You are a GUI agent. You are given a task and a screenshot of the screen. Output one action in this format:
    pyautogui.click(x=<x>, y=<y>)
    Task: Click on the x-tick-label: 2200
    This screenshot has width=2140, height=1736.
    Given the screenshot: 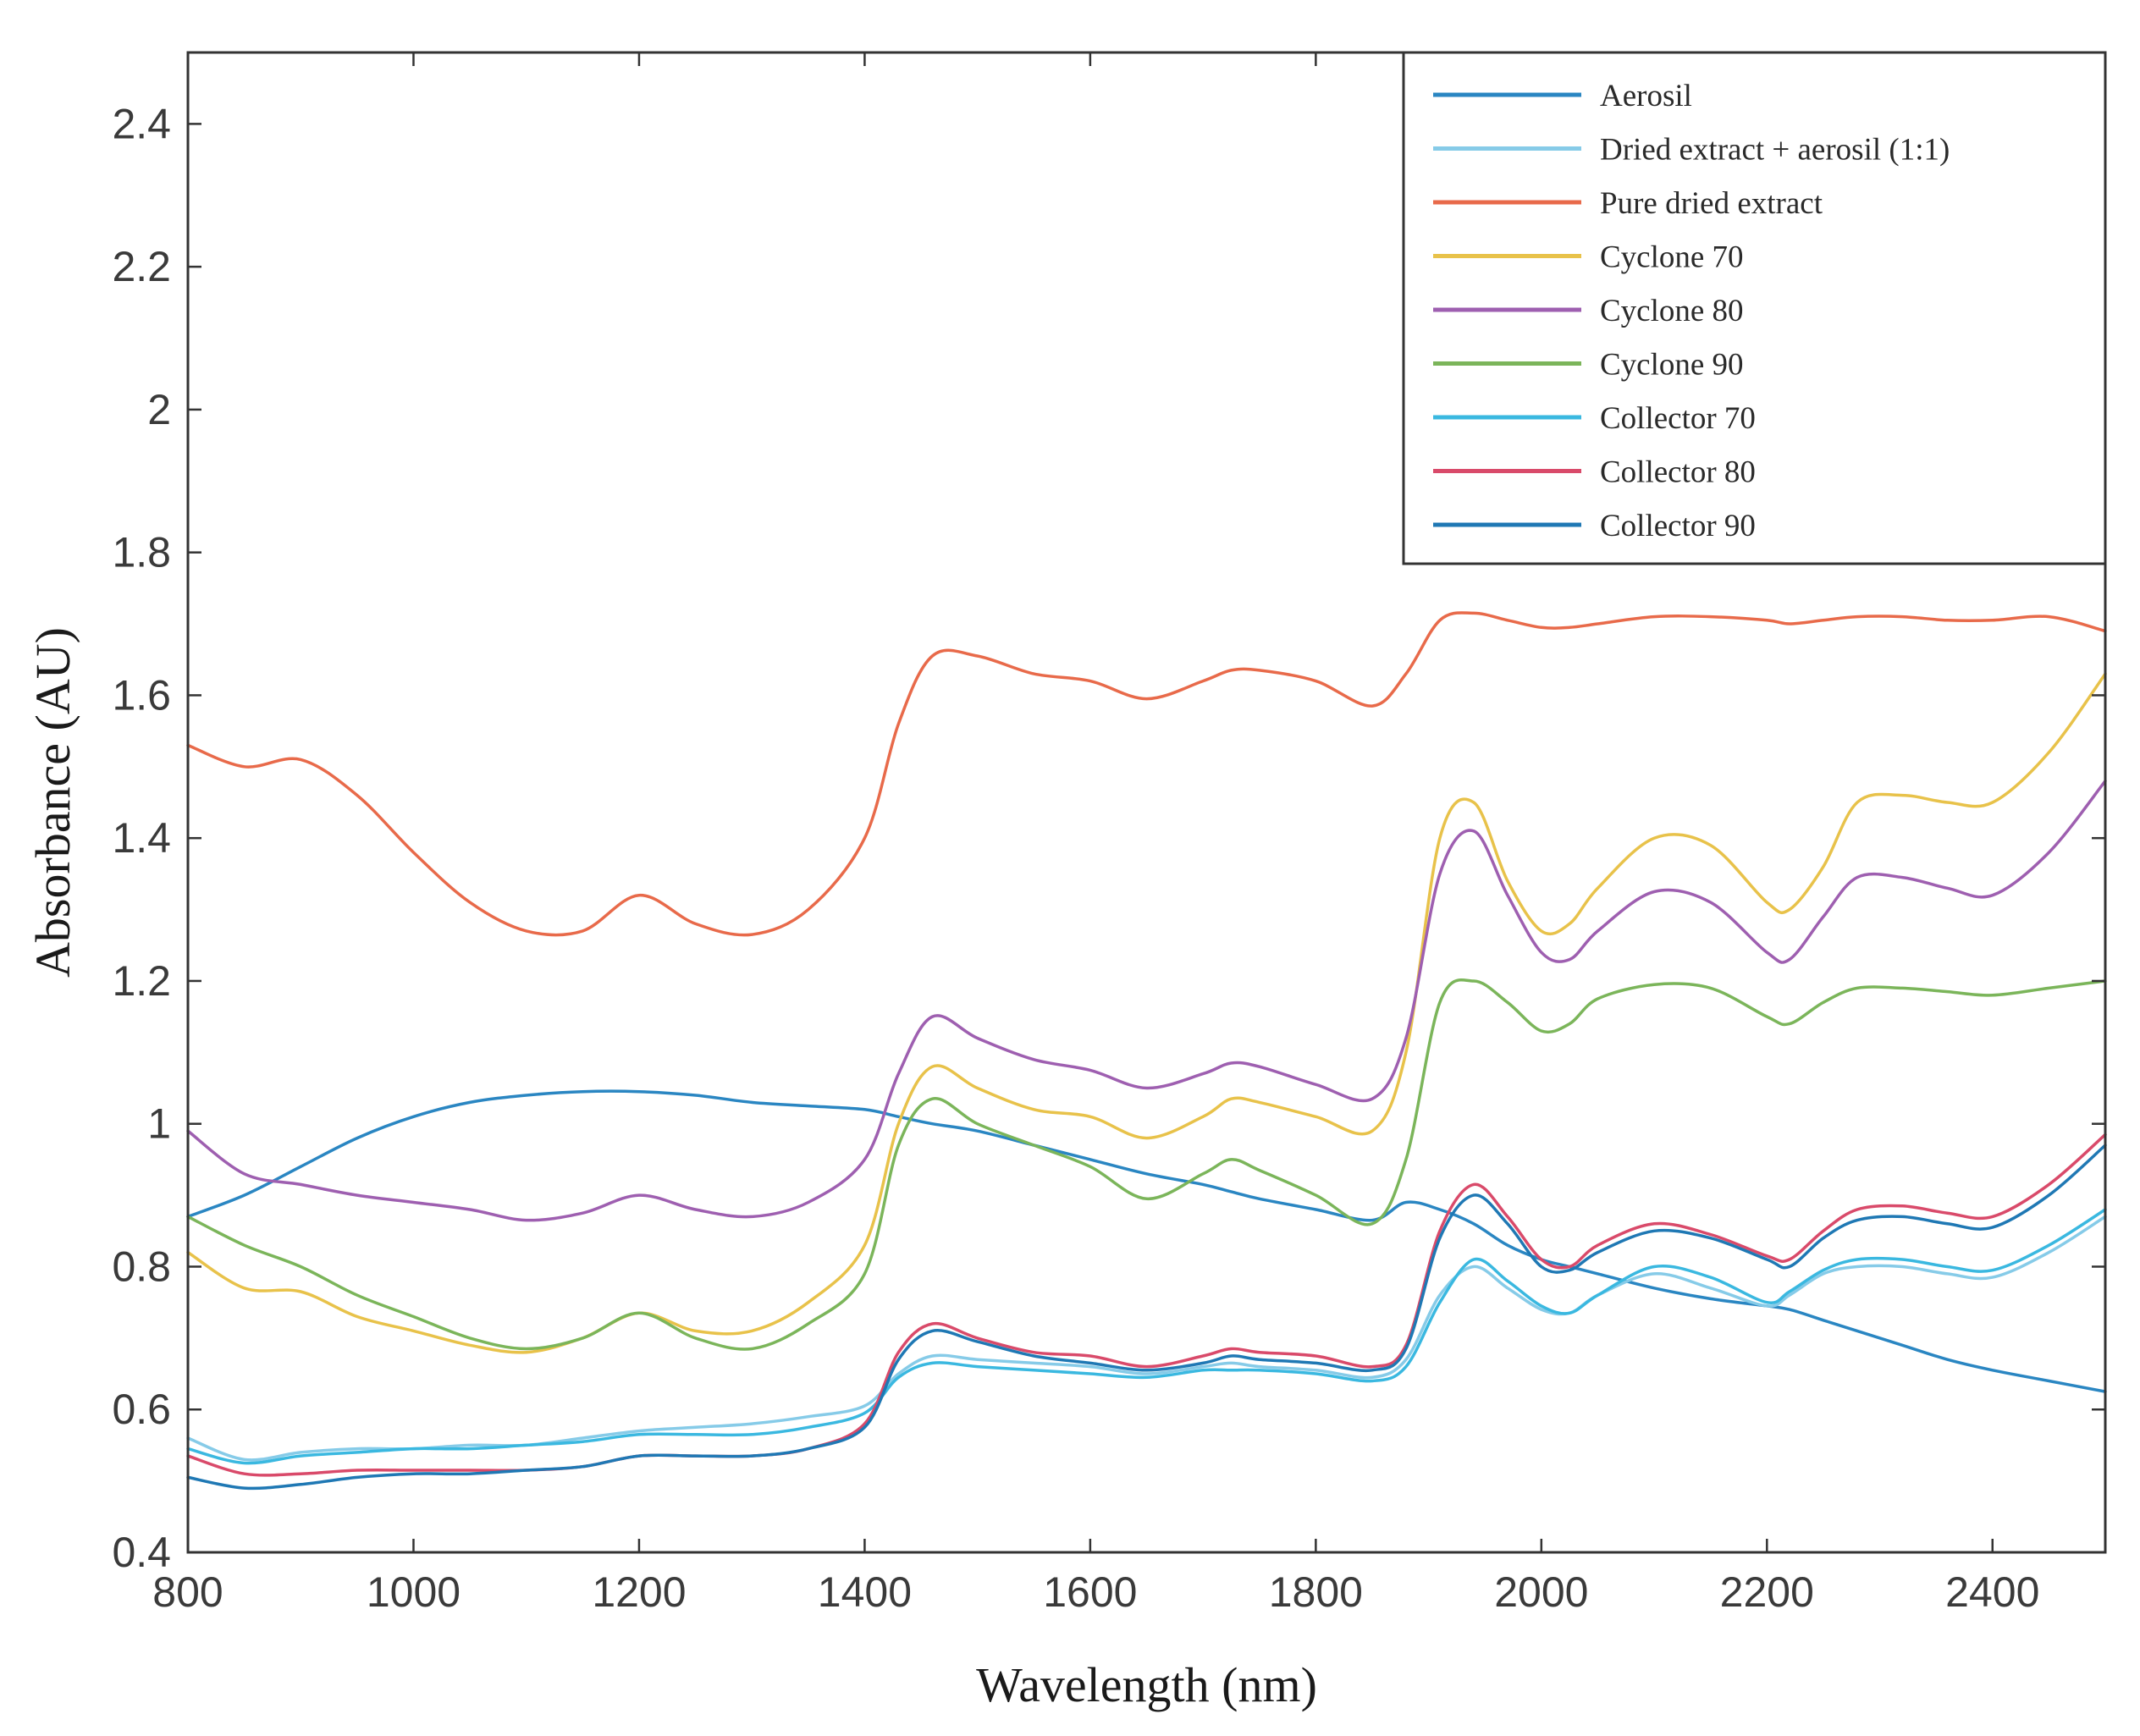 What is the action you would take?
    pyautogui.click(x=1767, y=1592)
    